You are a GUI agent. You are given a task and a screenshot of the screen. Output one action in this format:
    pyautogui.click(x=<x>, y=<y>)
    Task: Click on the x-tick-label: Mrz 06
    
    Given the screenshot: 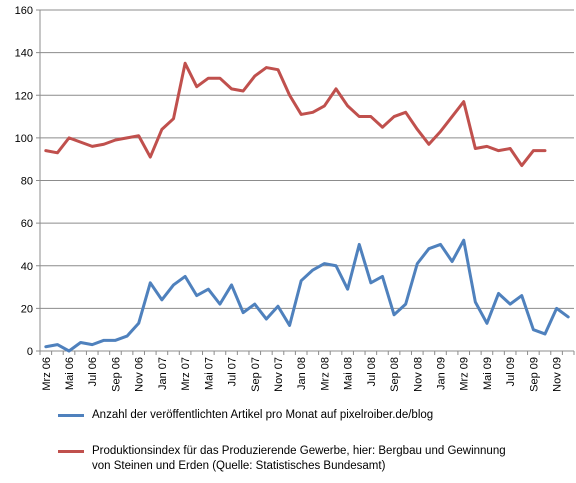 What is the action you would take?
    pyautogui.click(x=47, y=374)
    